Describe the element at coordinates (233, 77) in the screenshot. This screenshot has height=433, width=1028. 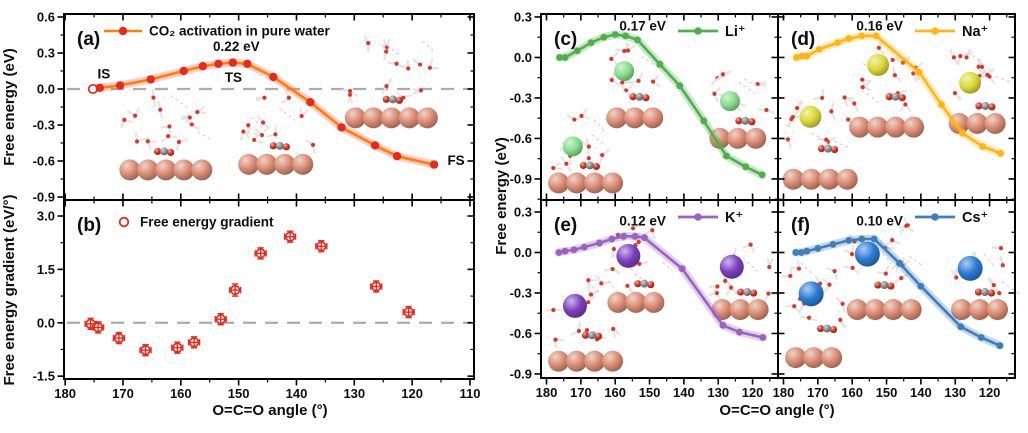
I see `annotation-ts: TS` at that location.